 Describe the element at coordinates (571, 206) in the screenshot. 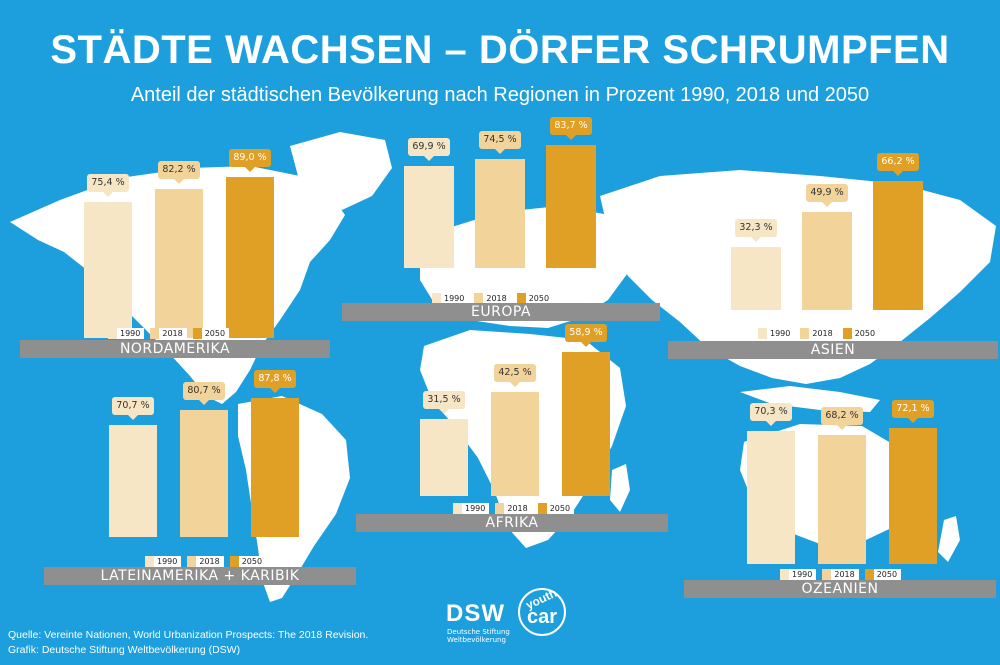

I see `bar-europa-2050` at that location.